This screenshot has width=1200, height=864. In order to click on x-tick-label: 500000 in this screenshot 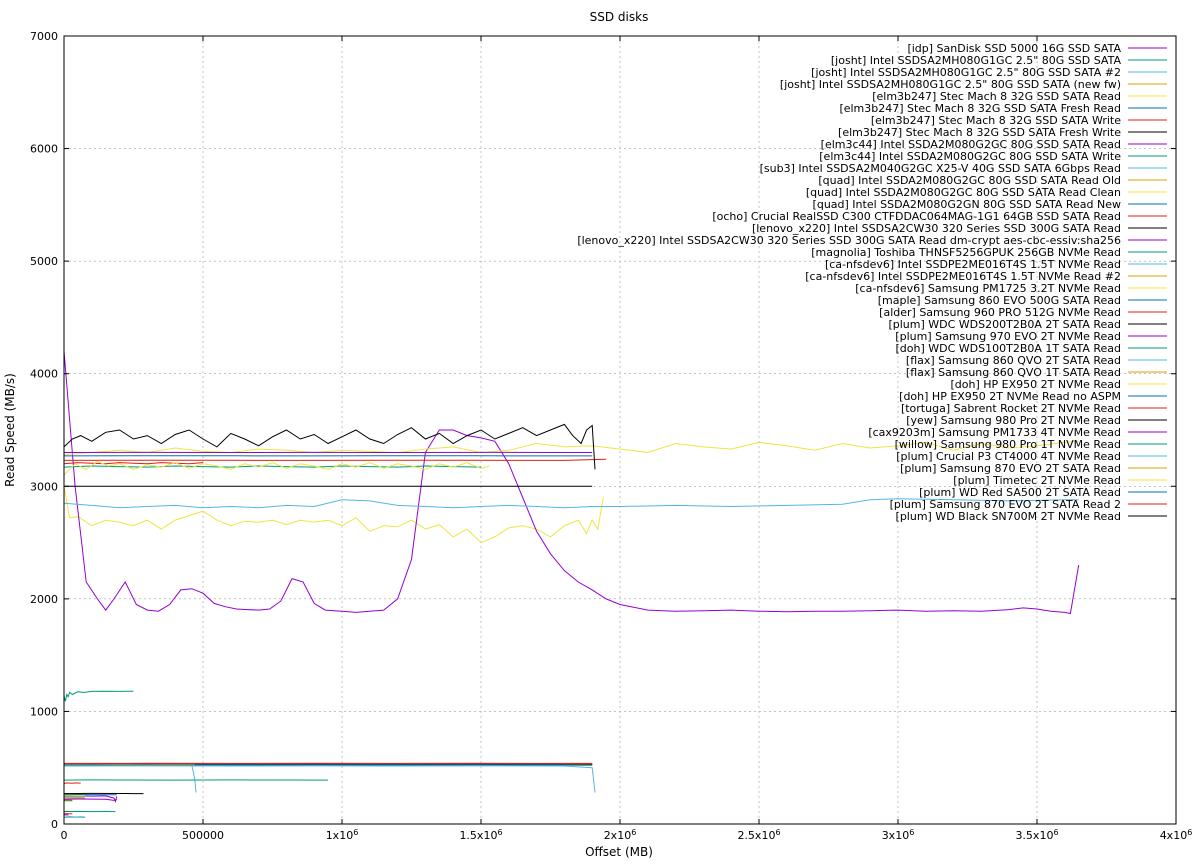, I will do `click(203, 835)`.